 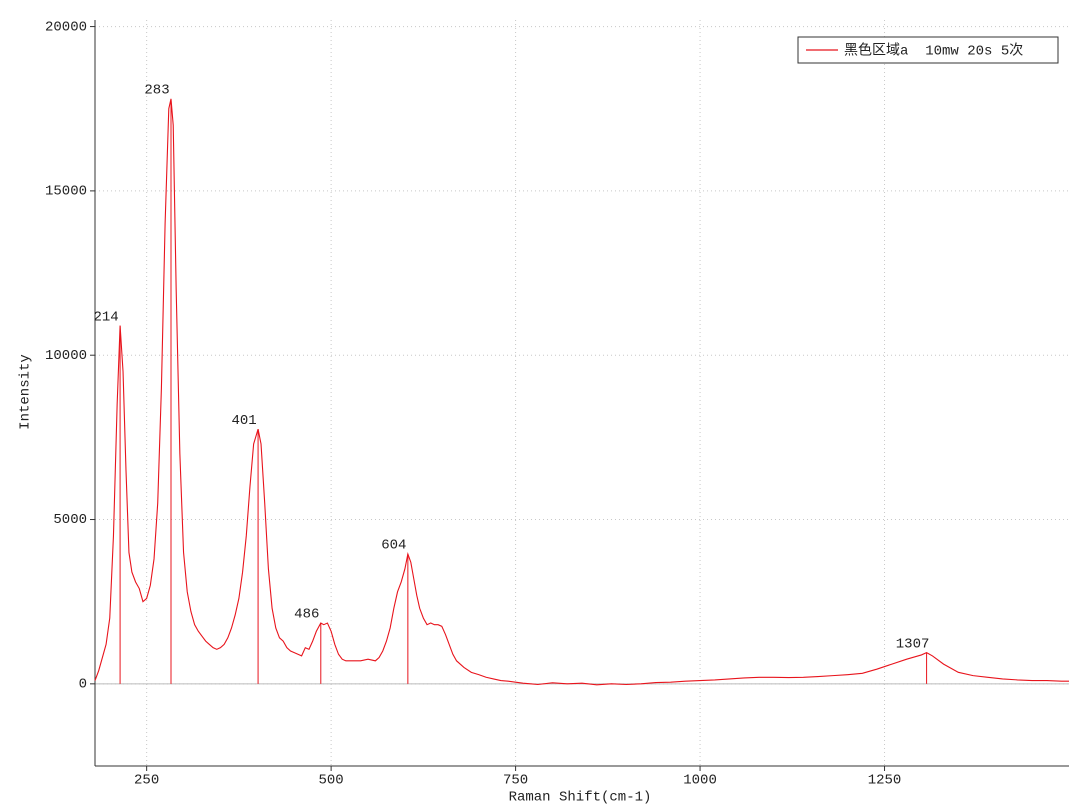 What do you see at coordinates (885, 781) in the screenshot?
I see `x-tick-label: 1250` at bounding box center [885, 781].